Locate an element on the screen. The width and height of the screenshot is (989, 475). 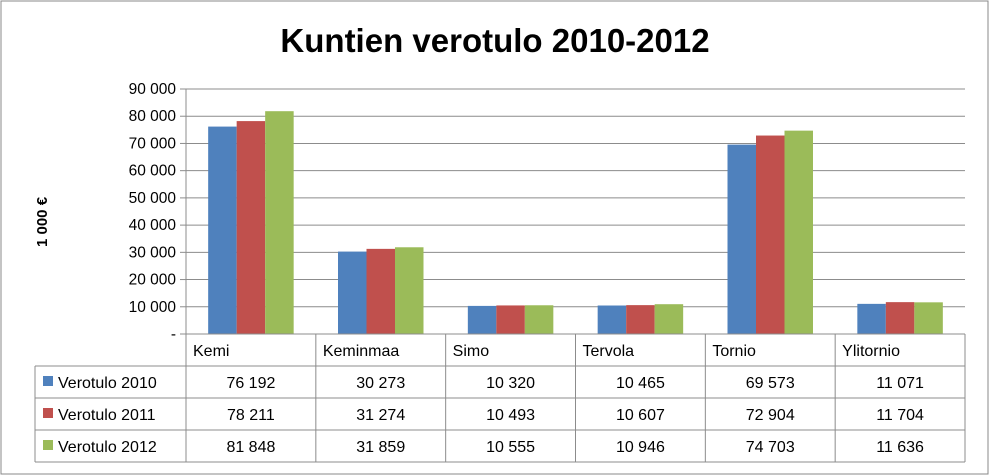
y-tick-label: 40 000 is located at coordinates (153, 225).